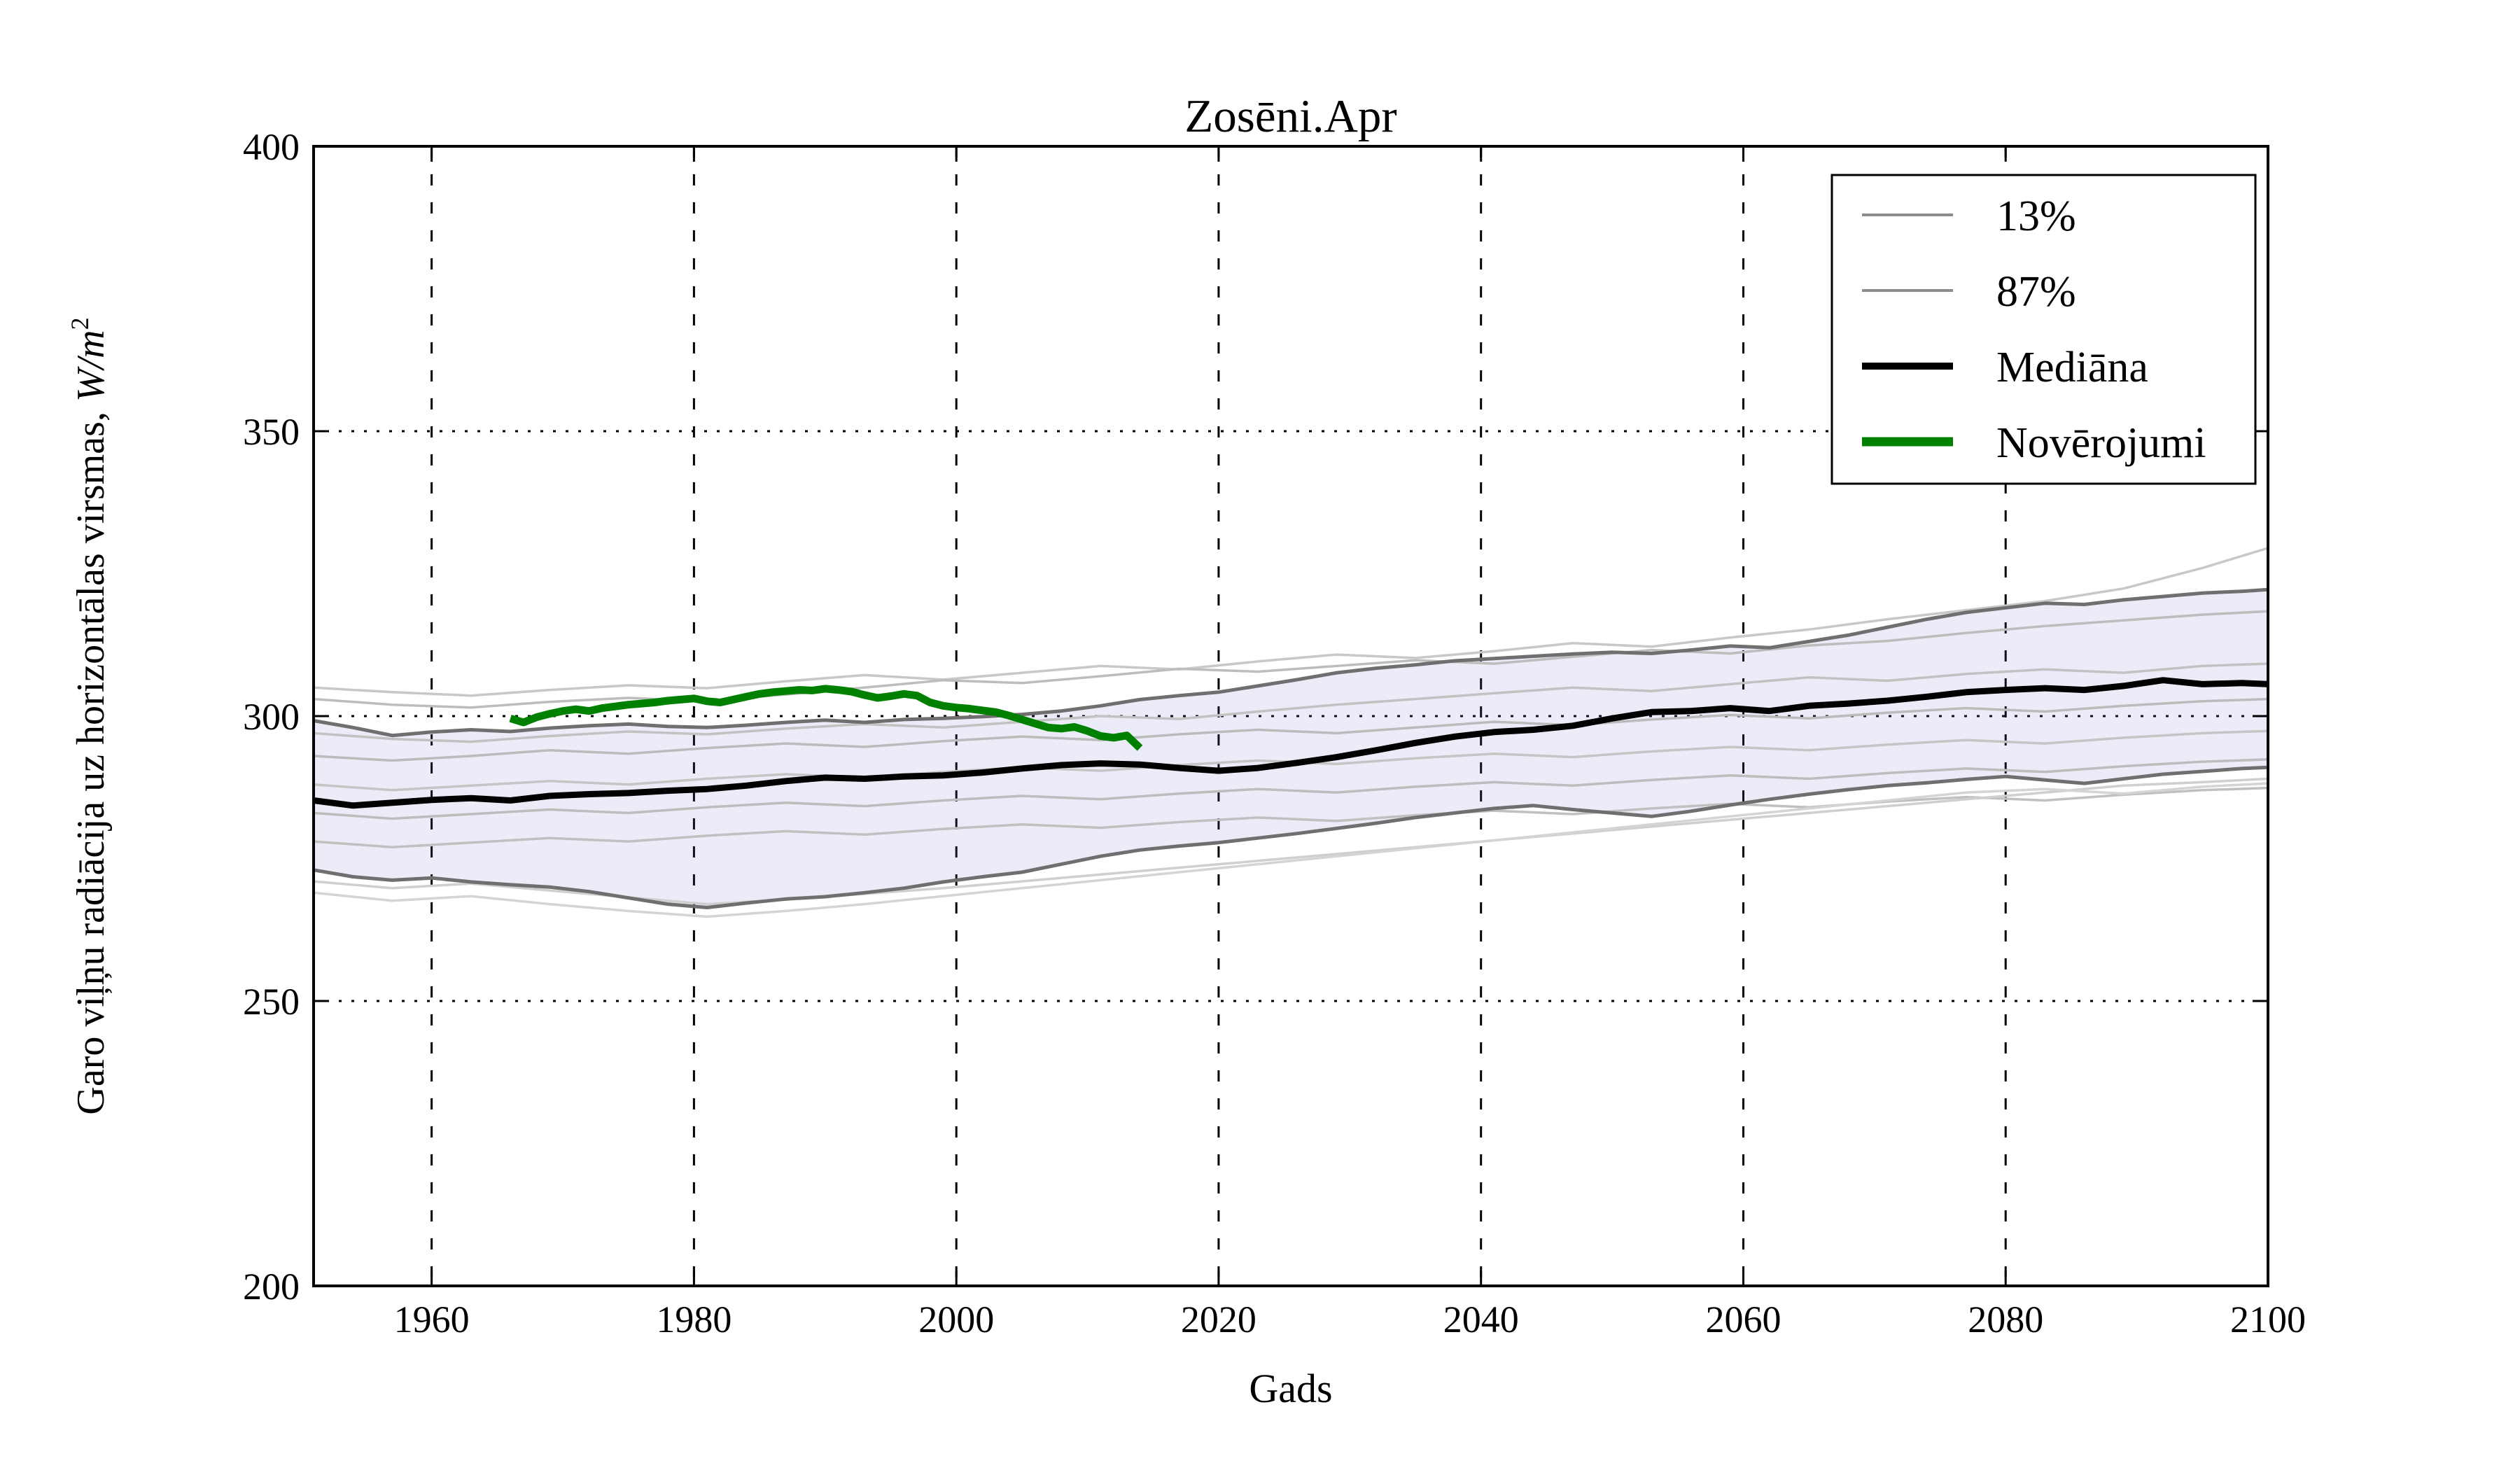 This screenshot has height=1470, width=2520. I want to click on x-tick-label-2060: 2060, so click(1744, 1319).